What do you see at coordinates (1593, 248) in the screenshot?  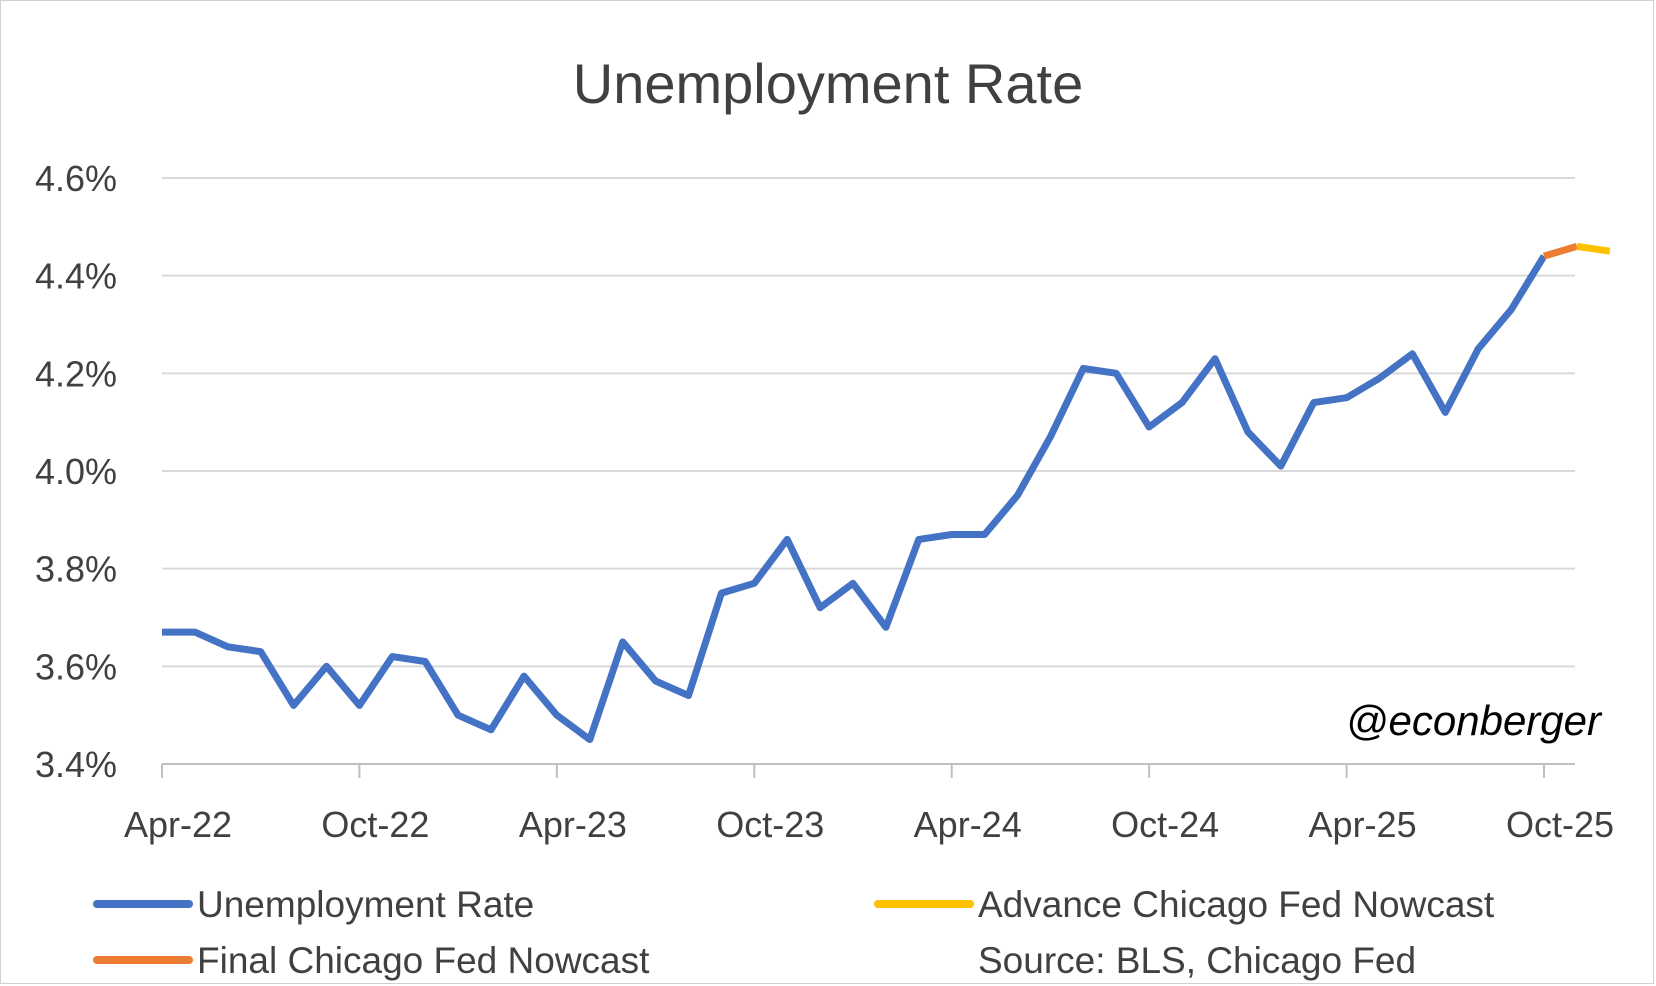 I see `series-line-advance-chicago-fed-nowcast` at bounding box center [1593, 248].